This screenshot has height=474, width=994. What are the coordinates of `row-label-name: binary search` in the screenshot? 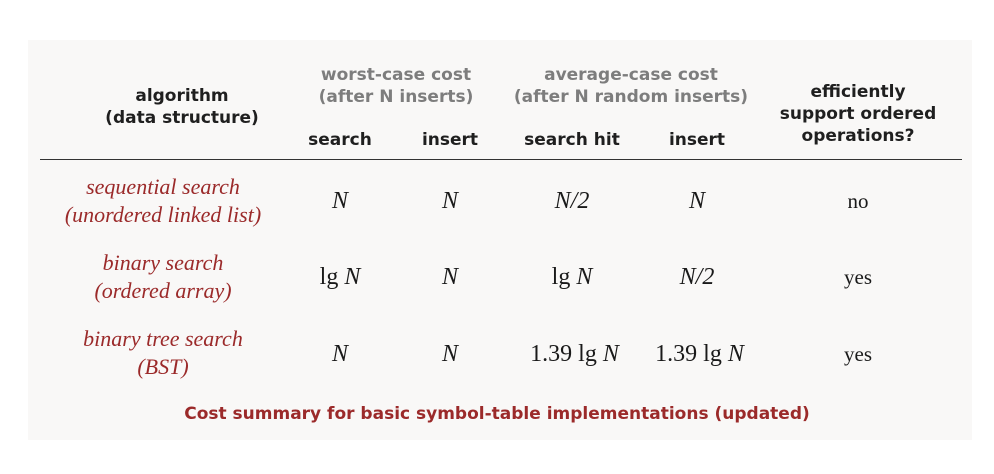 It's located at (163, 262).